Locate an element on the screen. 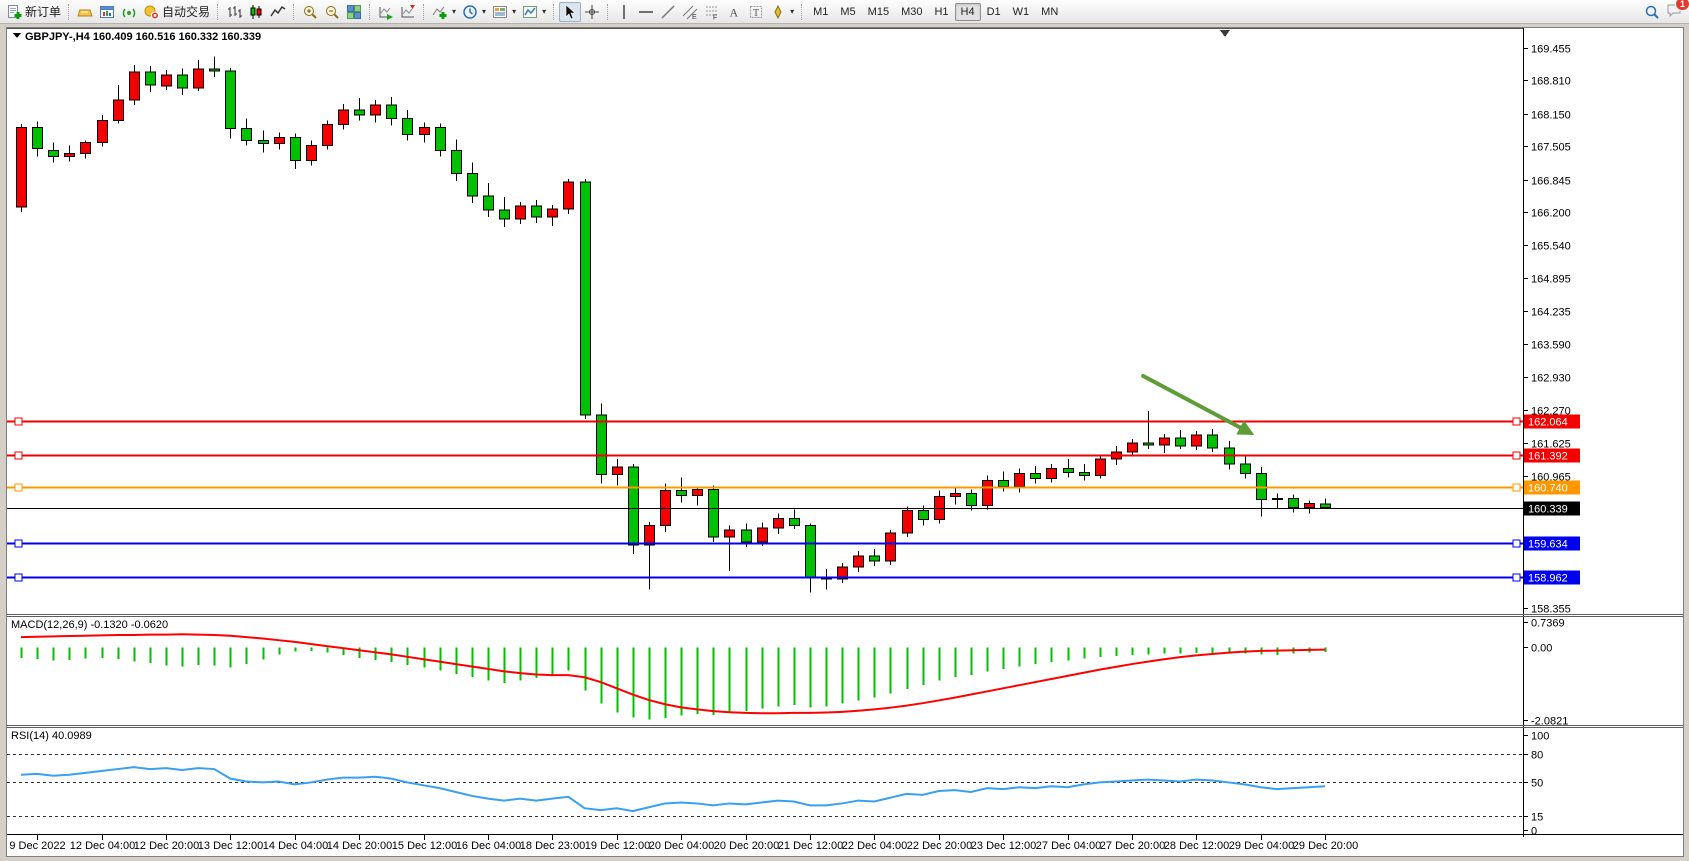  signal-button is located at coordinates (129, 12).